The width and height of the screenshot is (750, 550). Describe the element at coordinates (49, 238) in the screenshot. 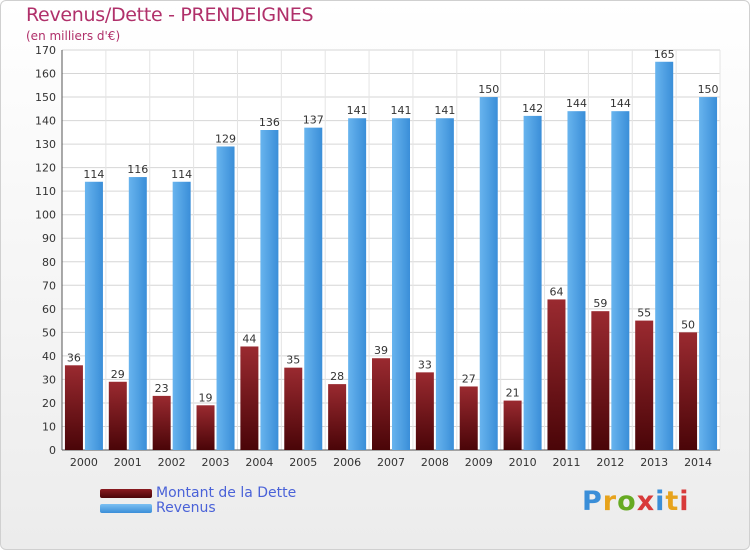

I see `y-tick-label: 90` at that location.